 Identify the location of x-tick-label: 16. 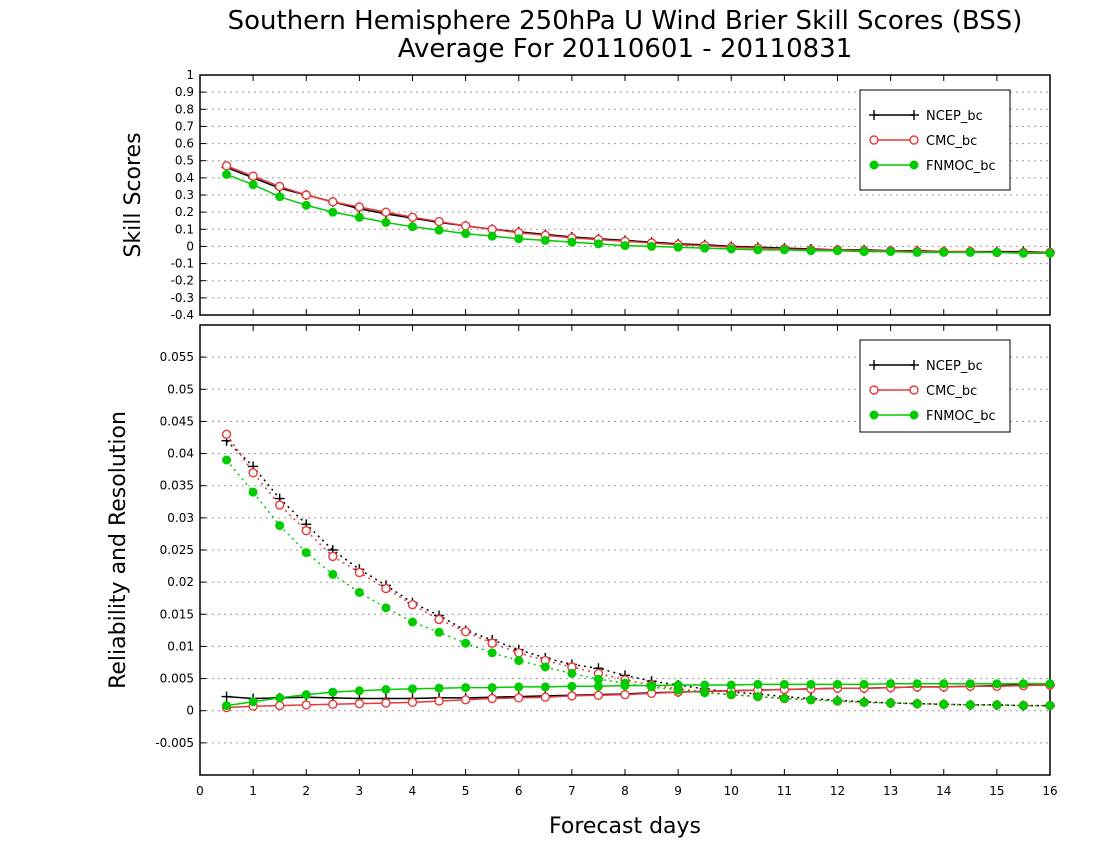
(1049, 791).